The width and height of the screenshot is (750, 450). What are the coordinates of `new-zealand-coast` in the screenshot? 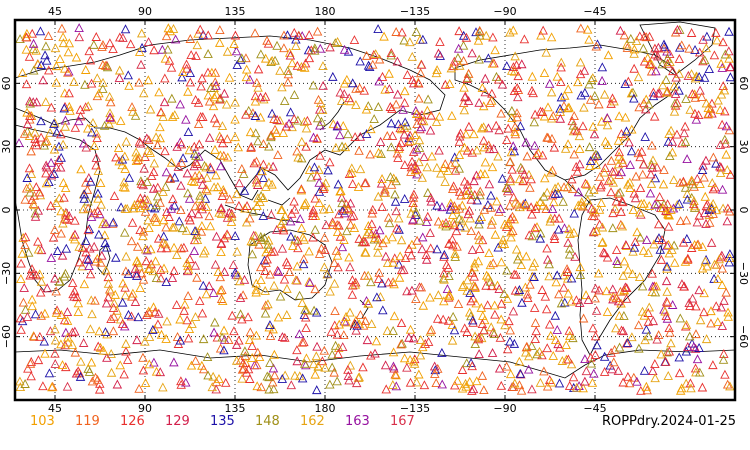 It's located at (359, 315).